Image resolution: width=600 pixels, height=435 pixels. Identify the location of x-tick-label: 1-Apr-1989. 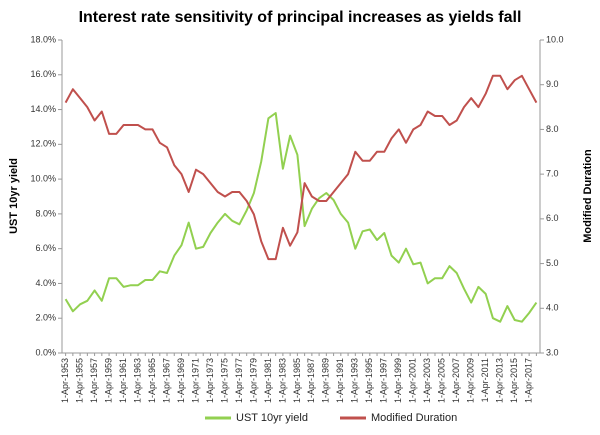
(326, 380).